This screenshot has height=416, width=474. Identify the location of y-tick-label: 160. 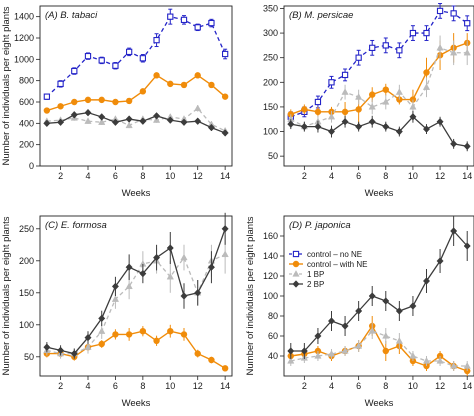
(270, 236).